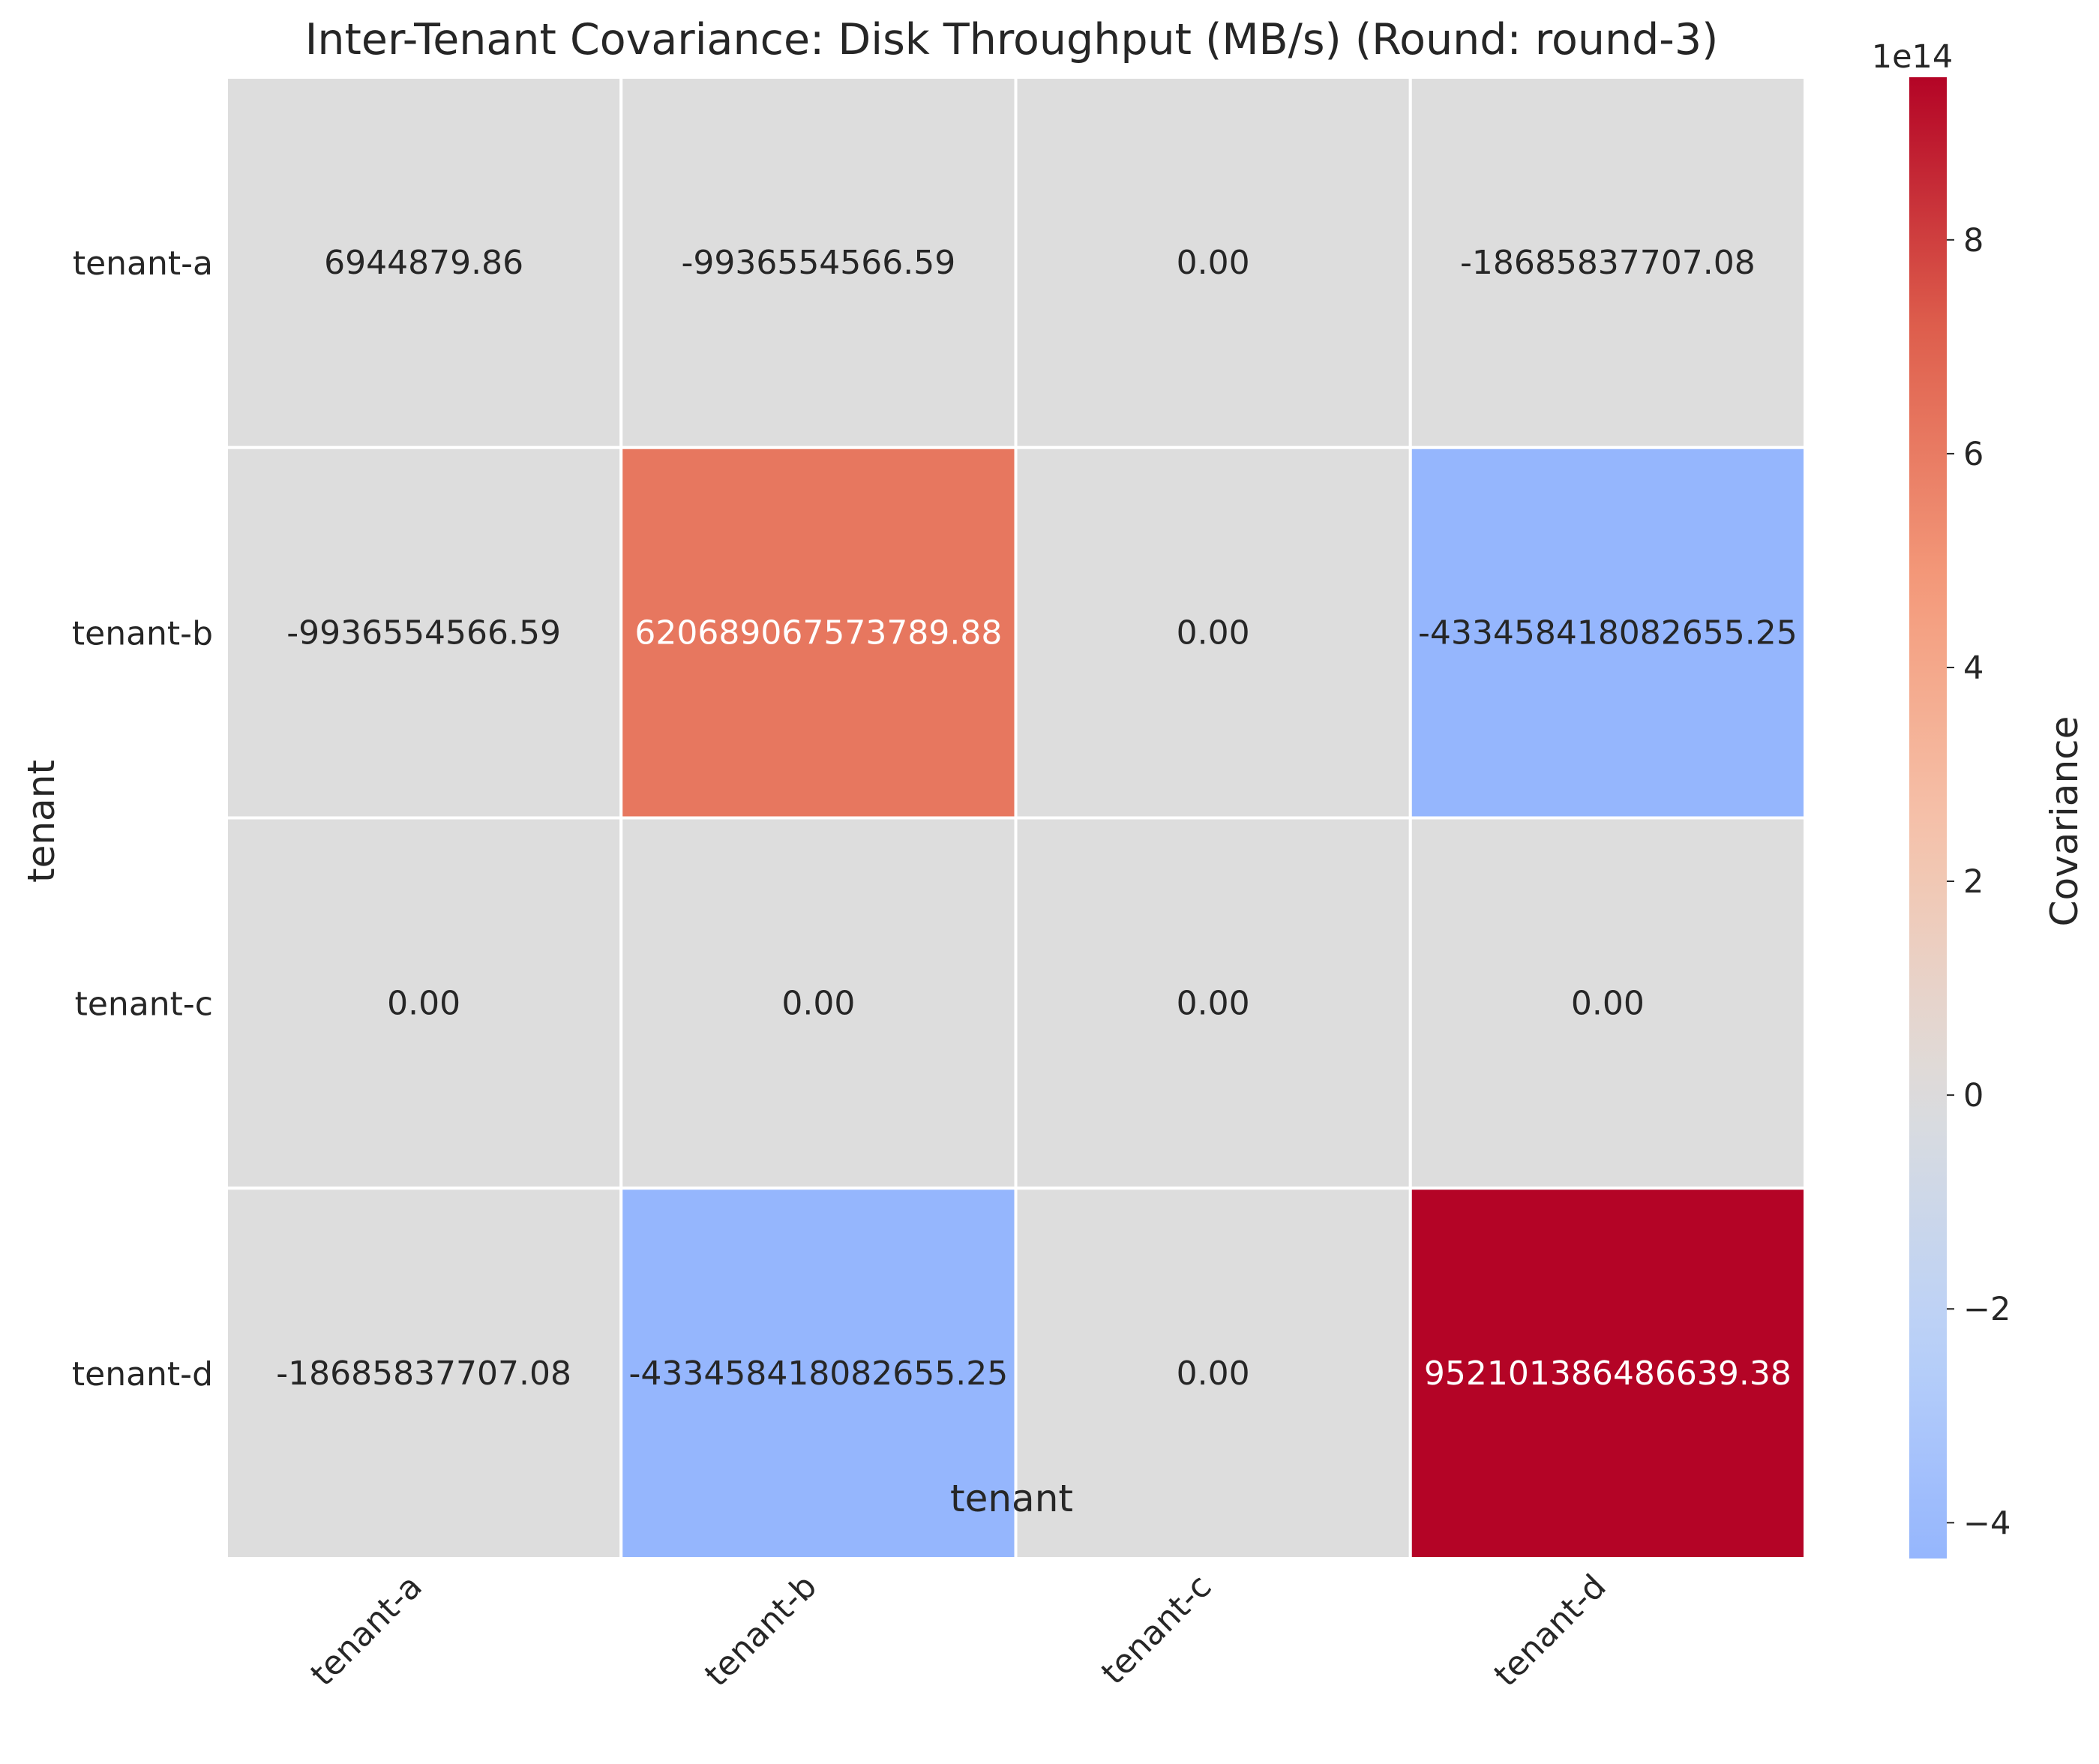 This screenshot has width=2099, height=1764. I want to click on y-axis-label: tenant, so click(41, 821).